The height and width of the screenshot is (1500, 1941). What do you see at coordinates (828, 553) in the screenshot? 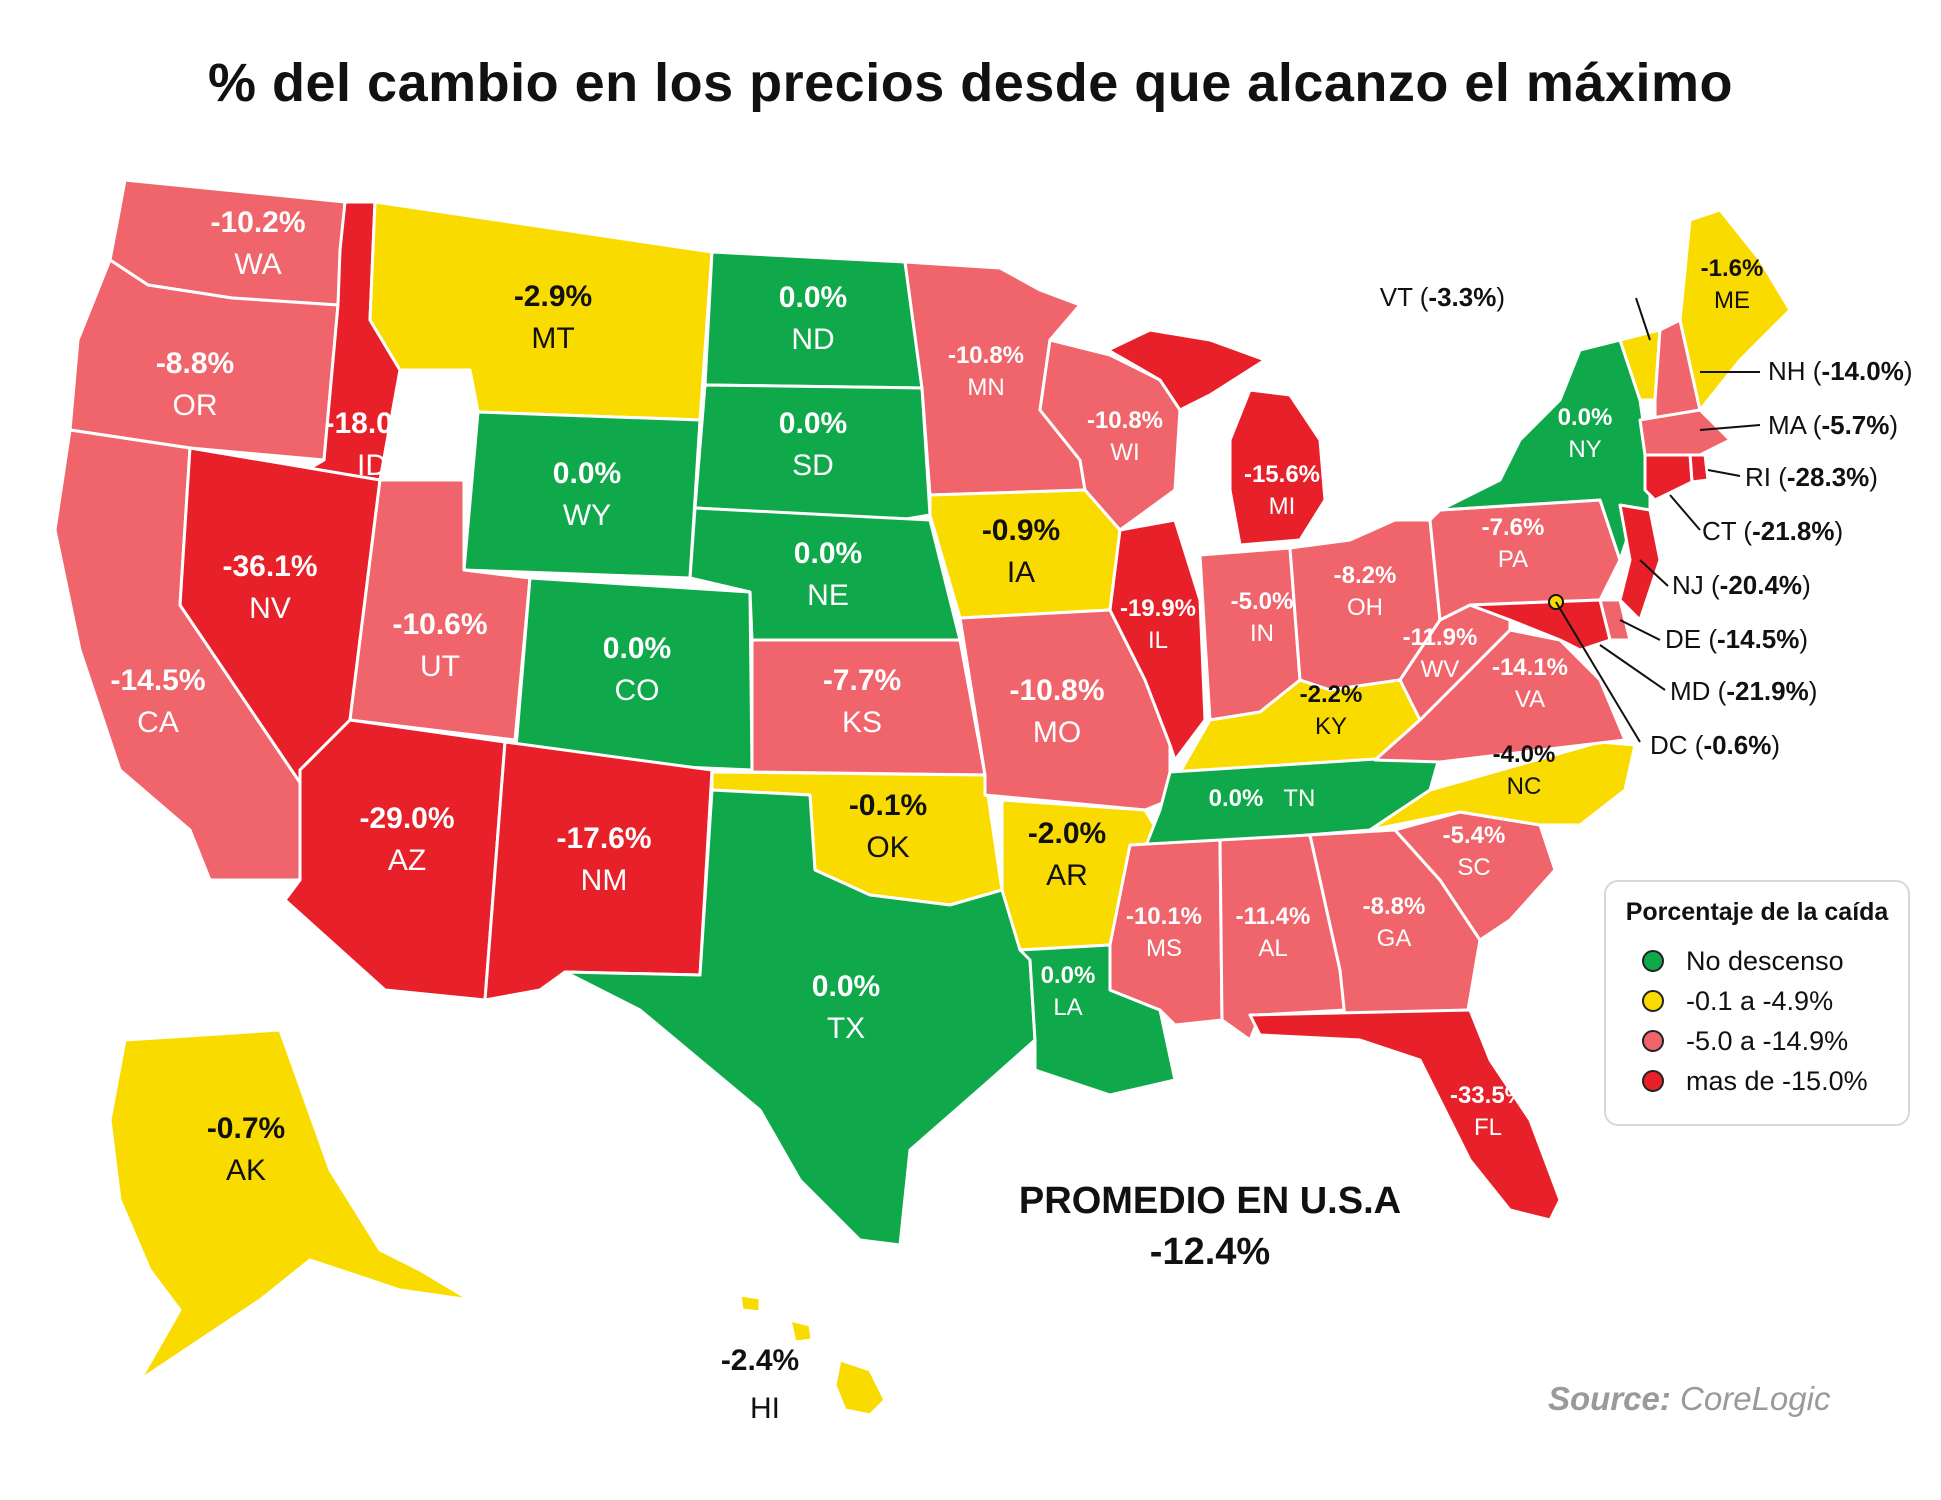
I see `state-value-NE: 0.0%` at bounding box center [828, 553].